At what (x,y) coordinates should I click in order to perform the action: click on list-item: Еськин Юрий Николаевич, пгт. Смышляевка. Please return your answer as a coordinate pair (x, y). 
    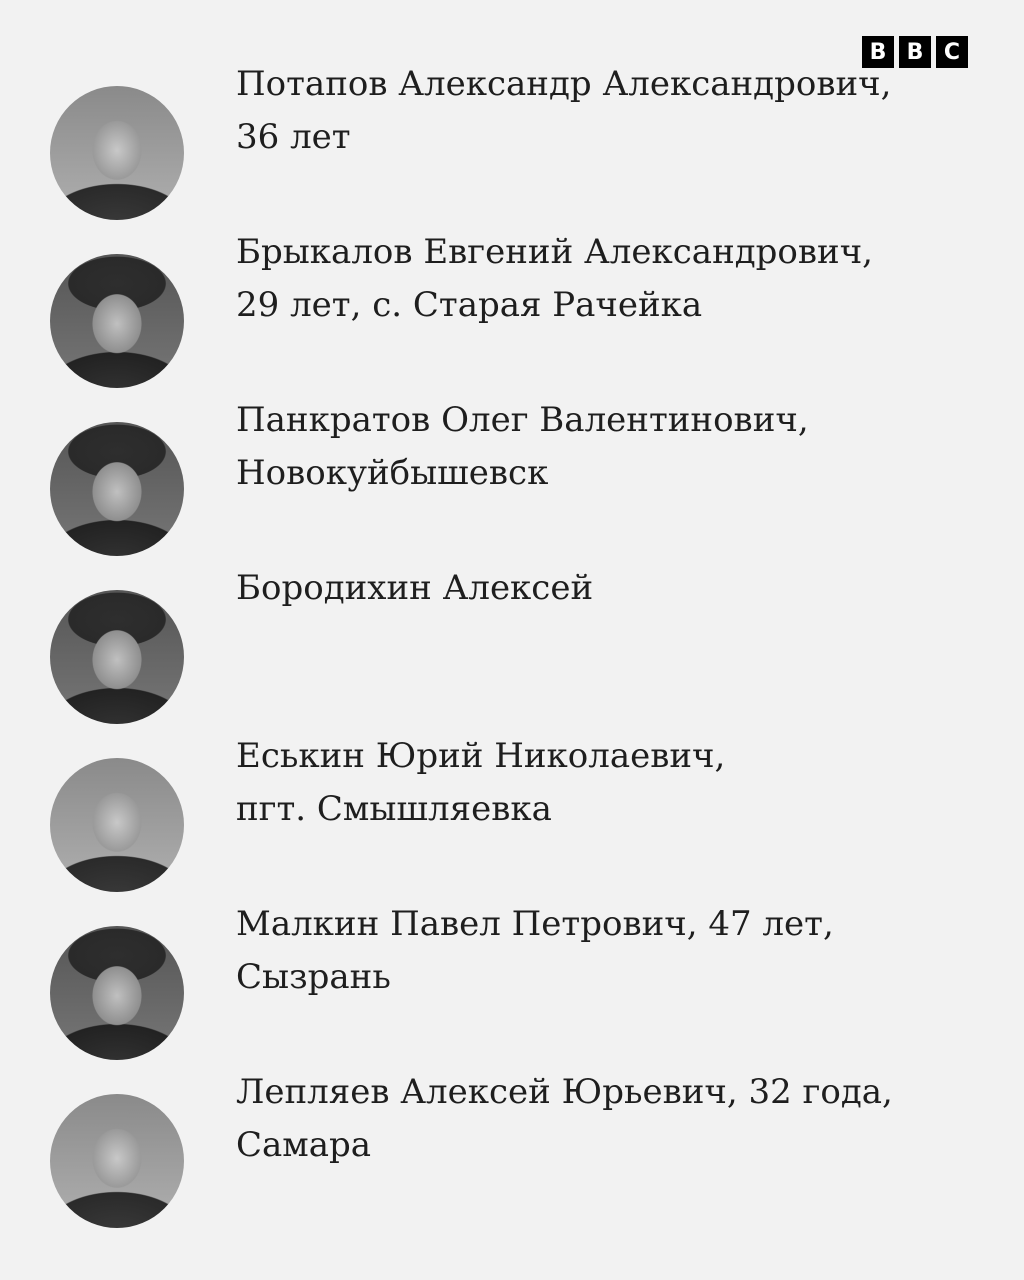
    Looking at the image, I should click on (520, 814).